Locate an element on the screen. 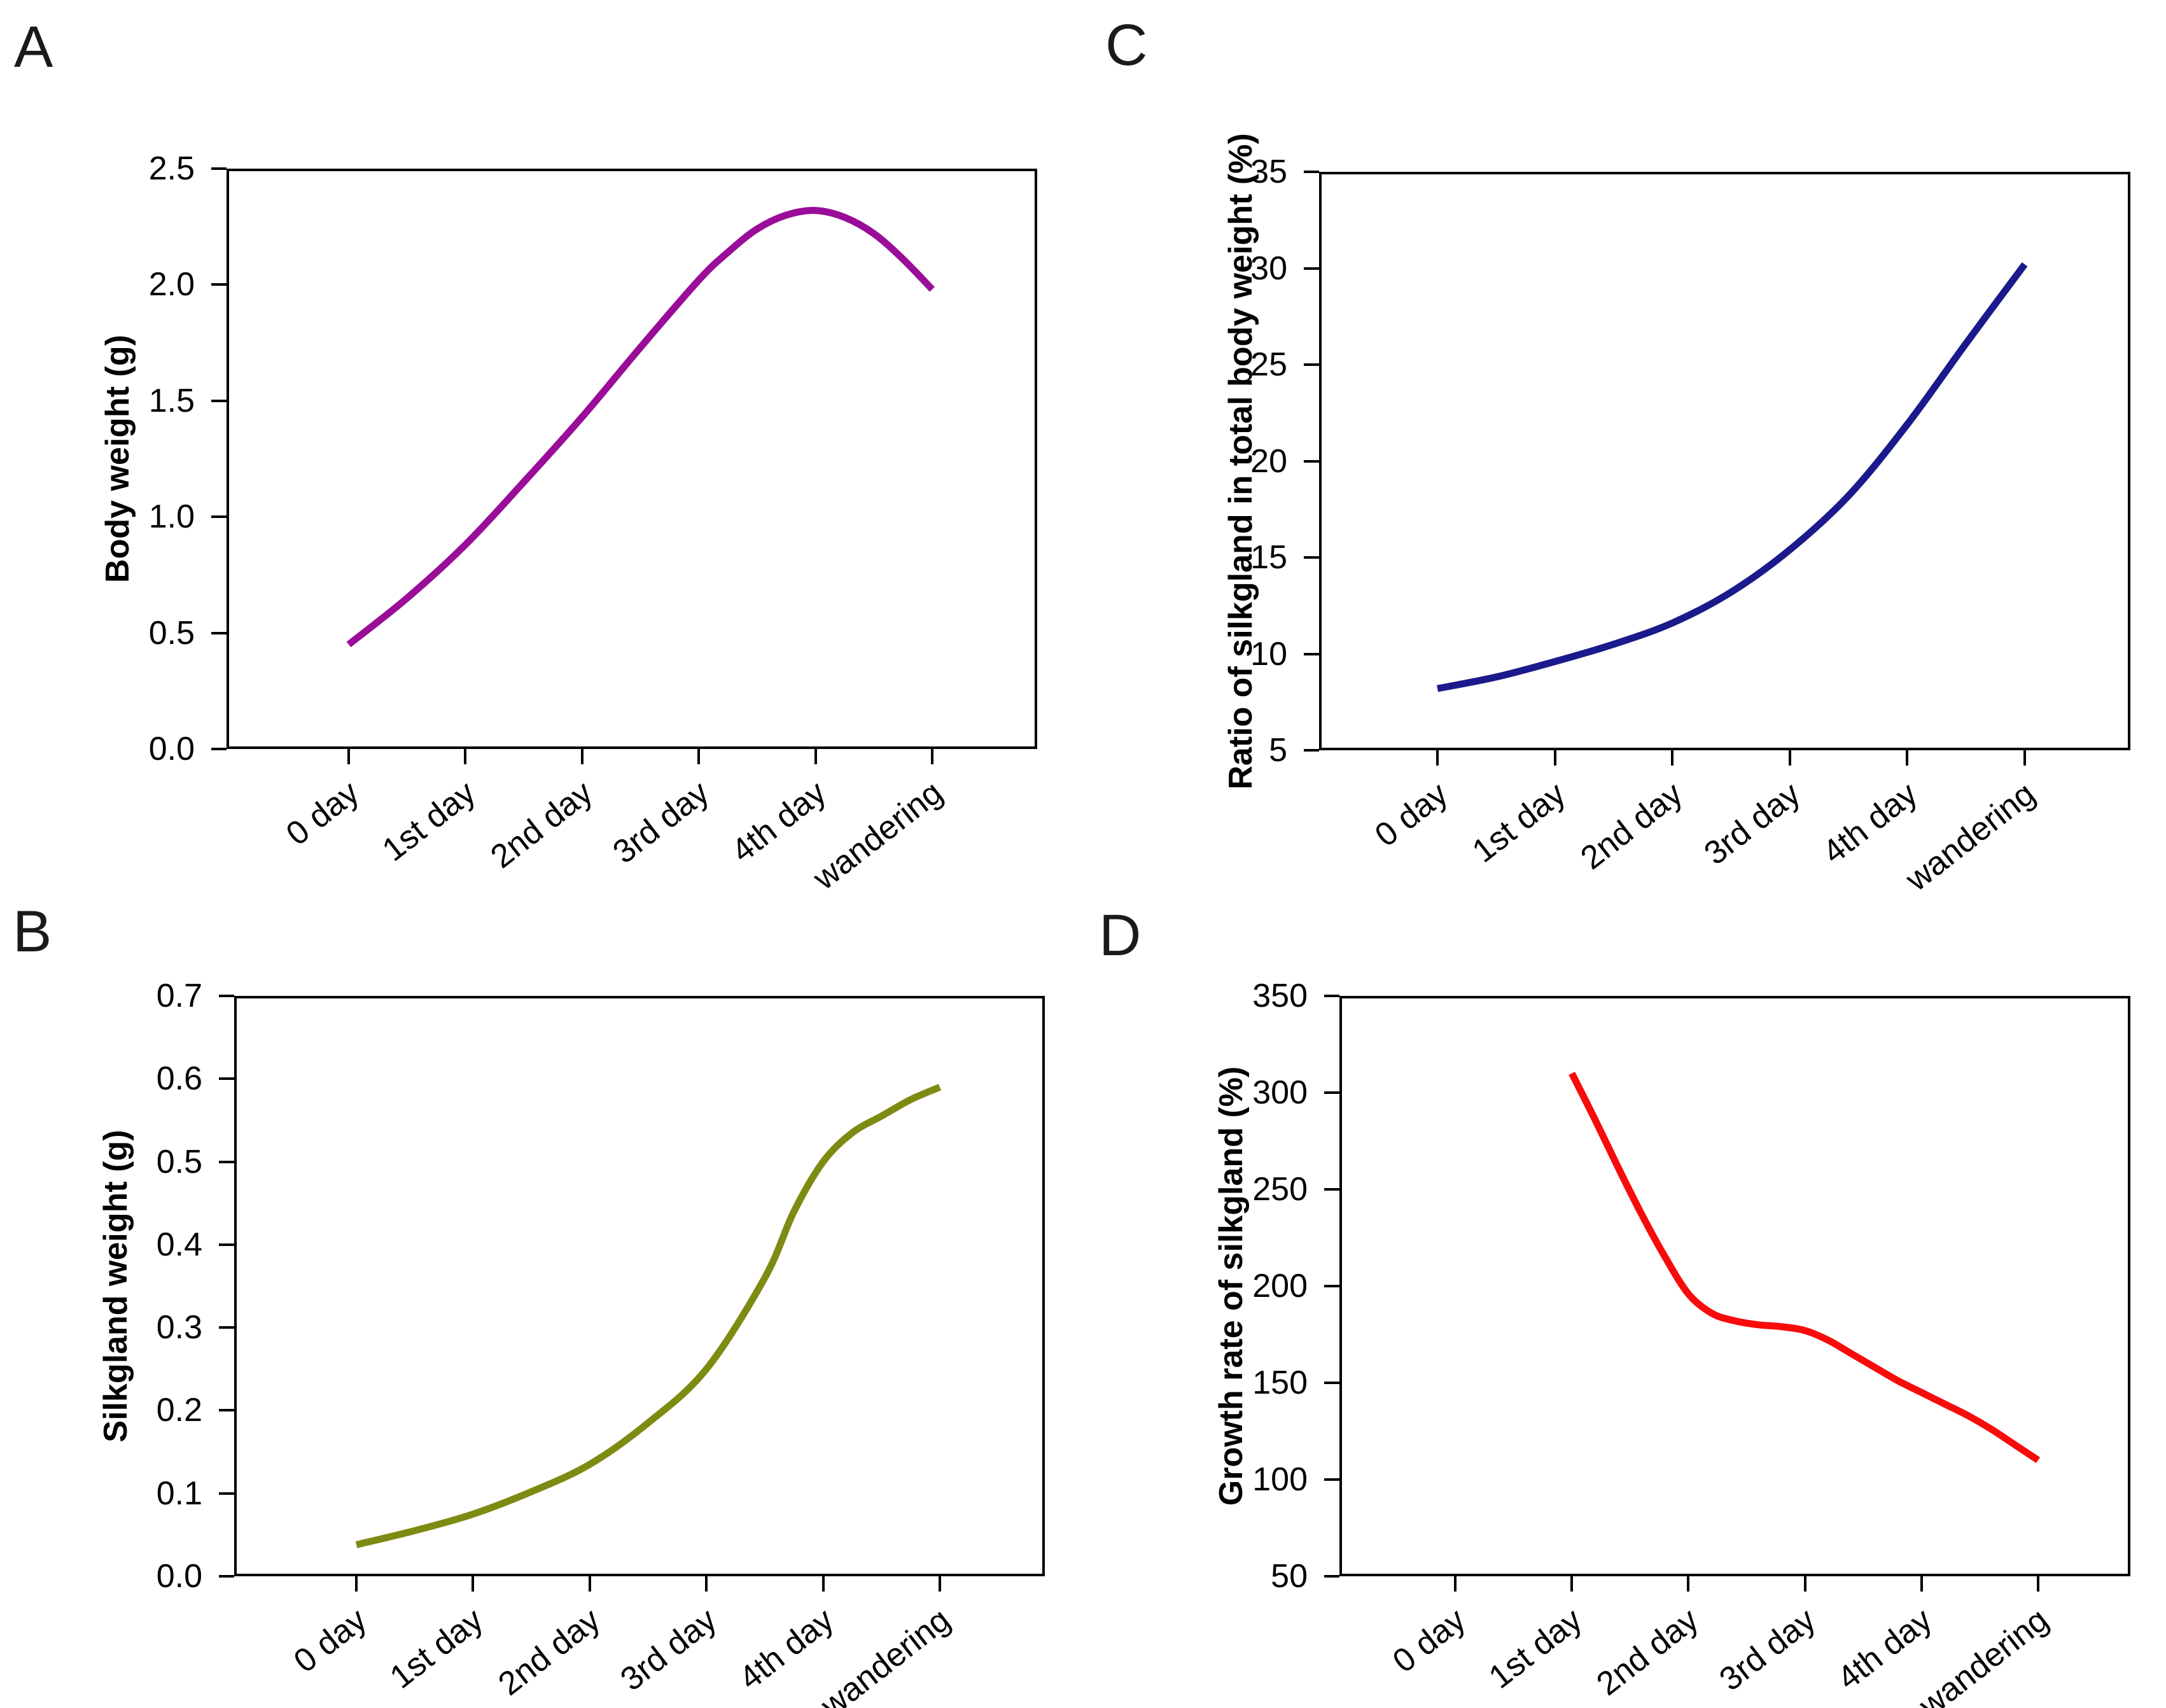  panel-letter-d: D is located at coordinates (1120, 935).